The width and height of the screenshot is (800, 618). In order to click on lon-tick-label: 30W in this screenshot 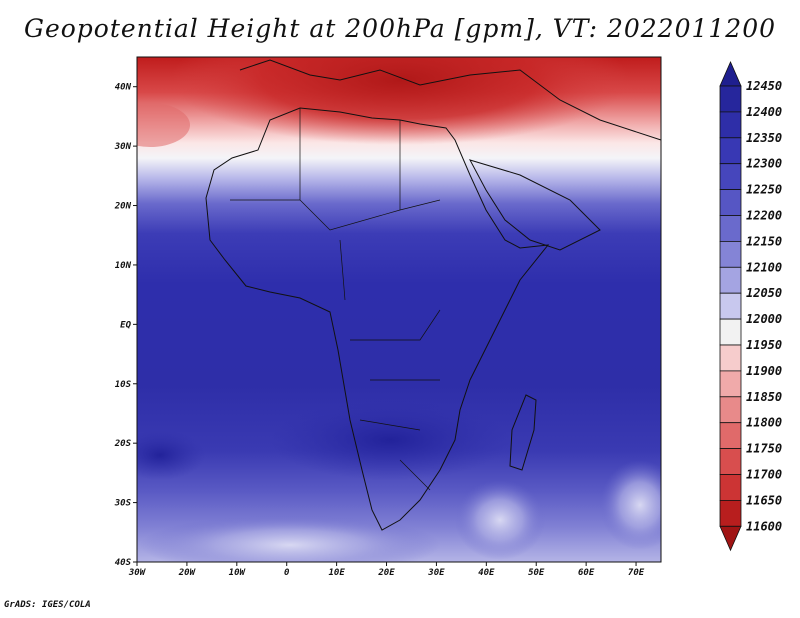, I will do `click(137, 573)`.